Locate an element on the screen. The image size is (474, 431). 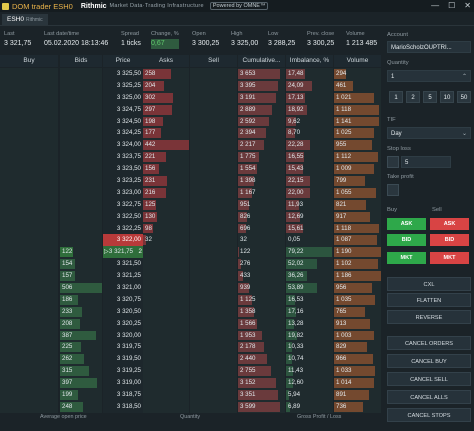
dom-row: 315 3 319,25 2 755 11,43 1 033 is located at coordinates (191, 371).